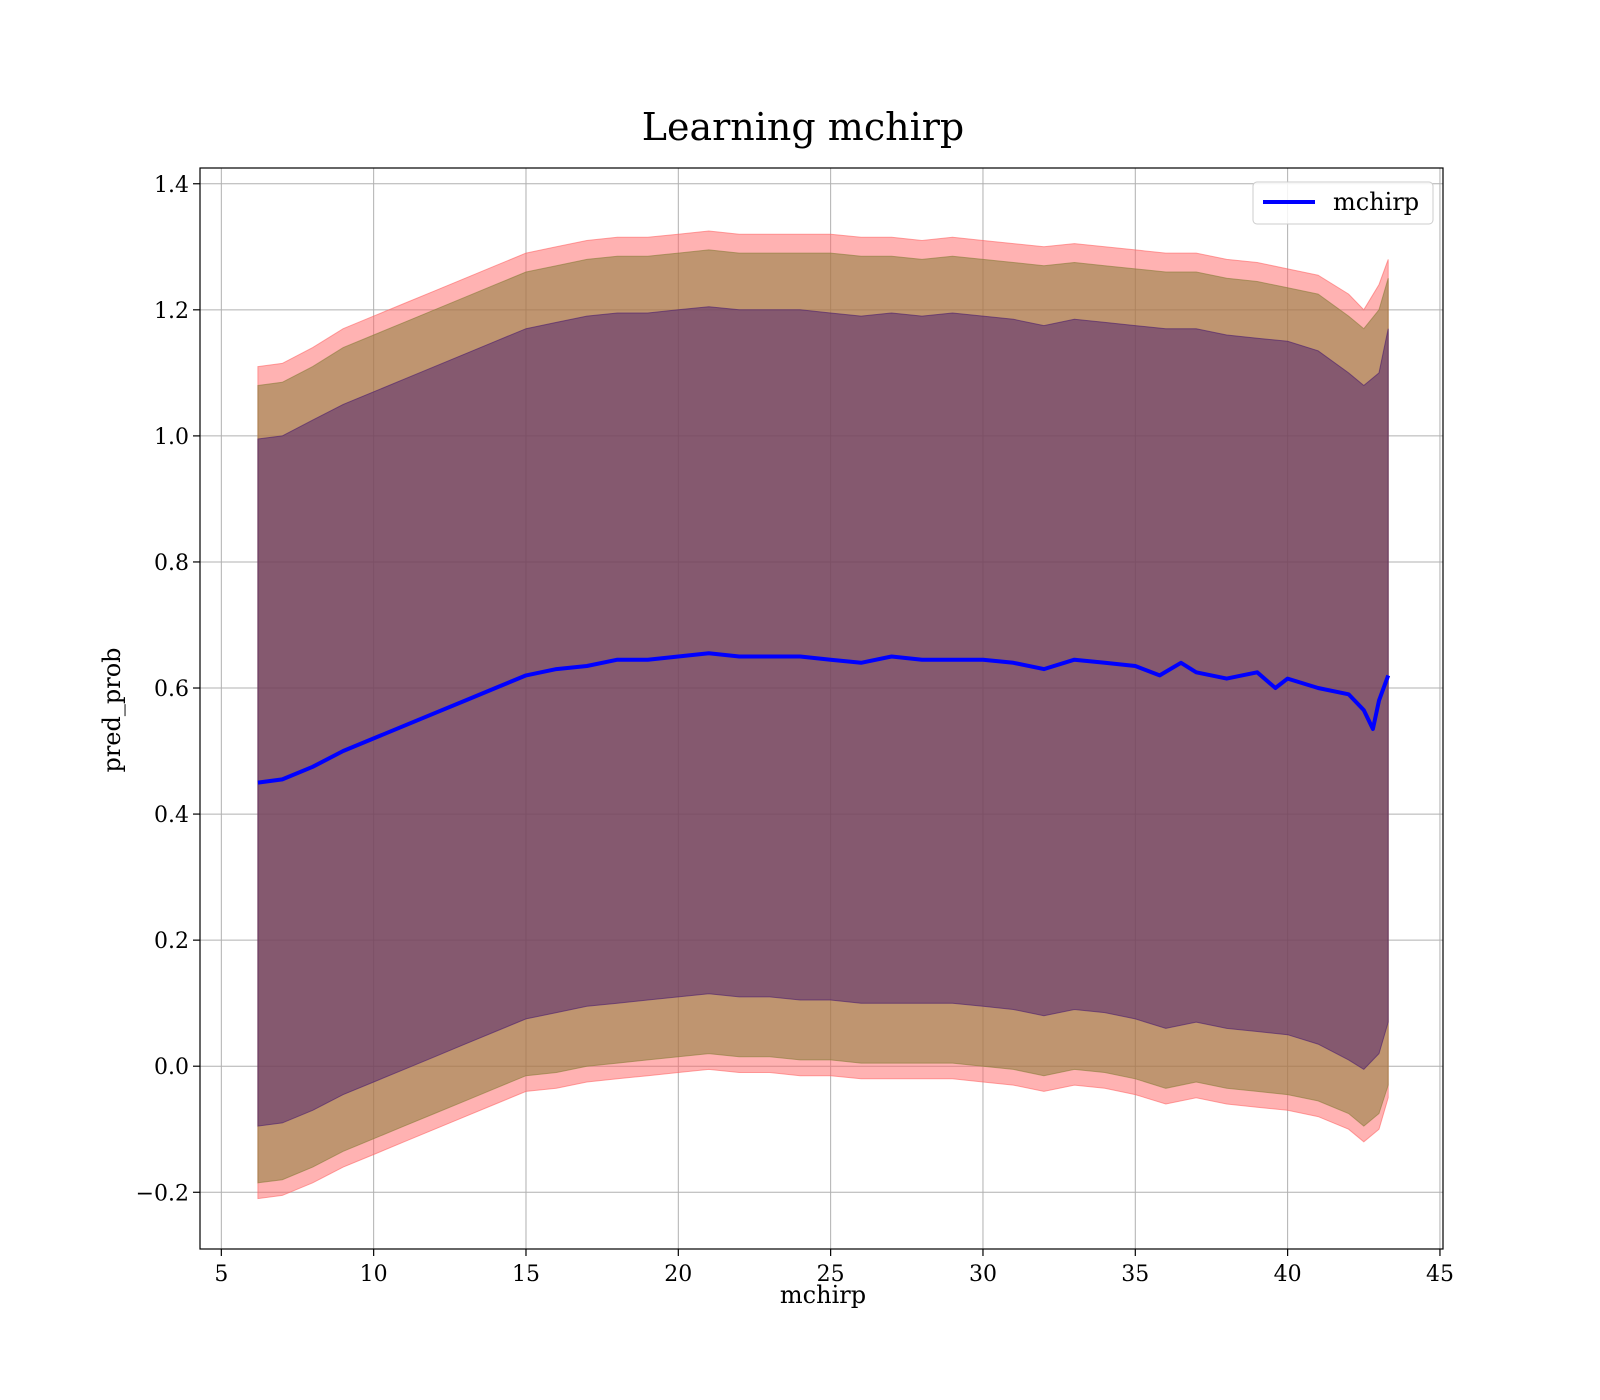  I want to click on y-tick-label: 1.4, so click(171, 185).